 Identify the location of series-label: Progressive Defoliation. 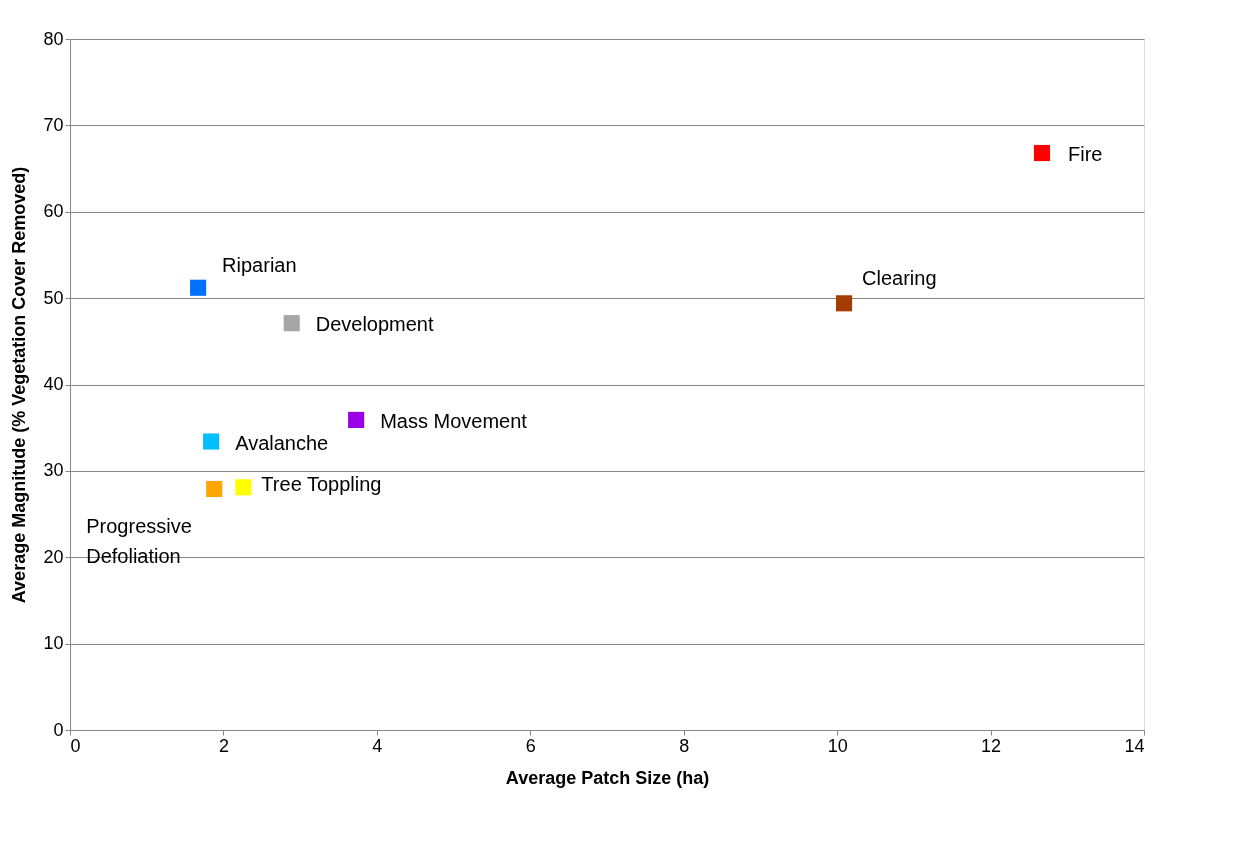
(139, 541).